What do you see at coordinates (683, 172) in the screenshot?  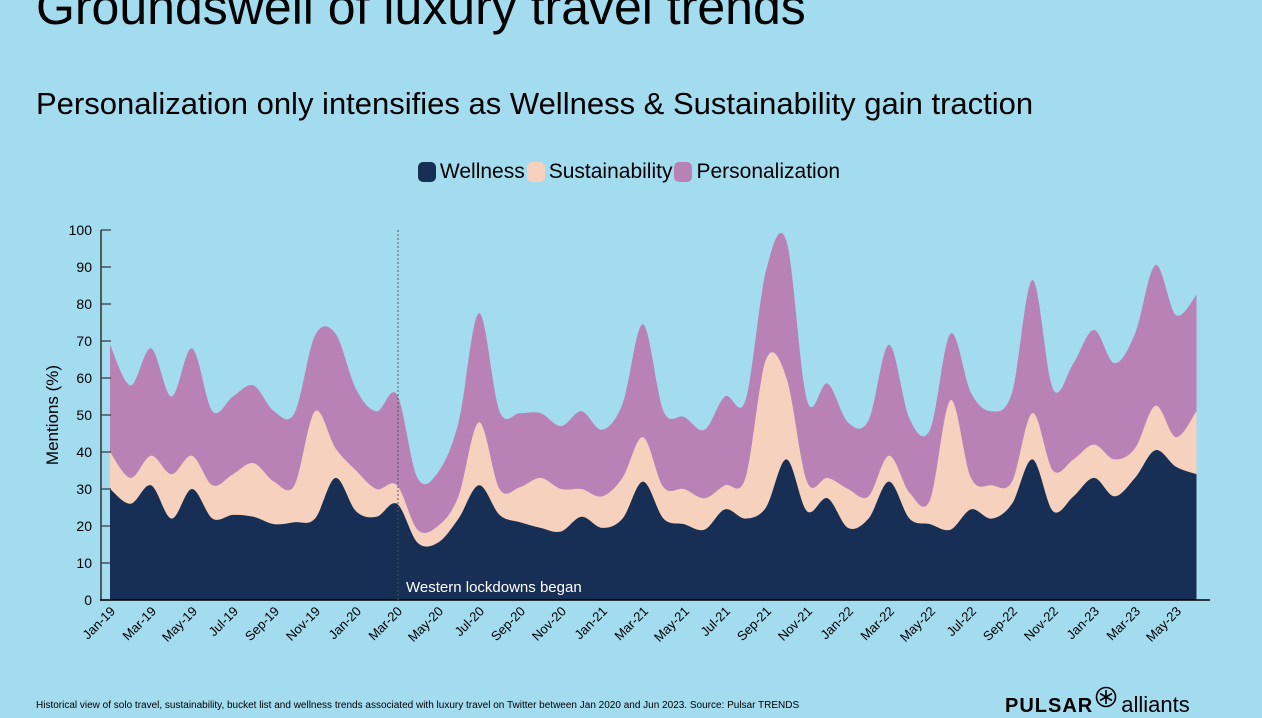 I see `legend-swatch-personalization` at bounding box center [683, 172].